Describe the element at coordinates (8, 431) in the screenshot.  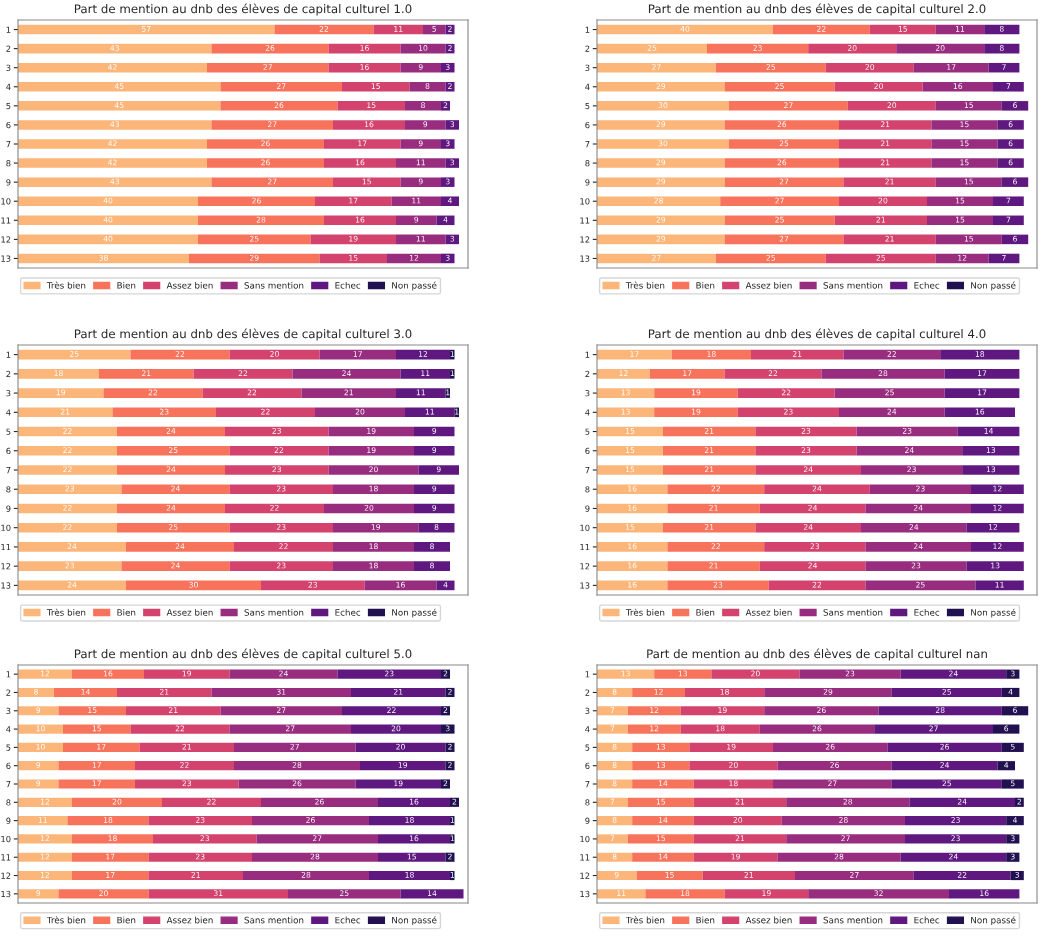
I see `y-tick-label: 5` at that location.